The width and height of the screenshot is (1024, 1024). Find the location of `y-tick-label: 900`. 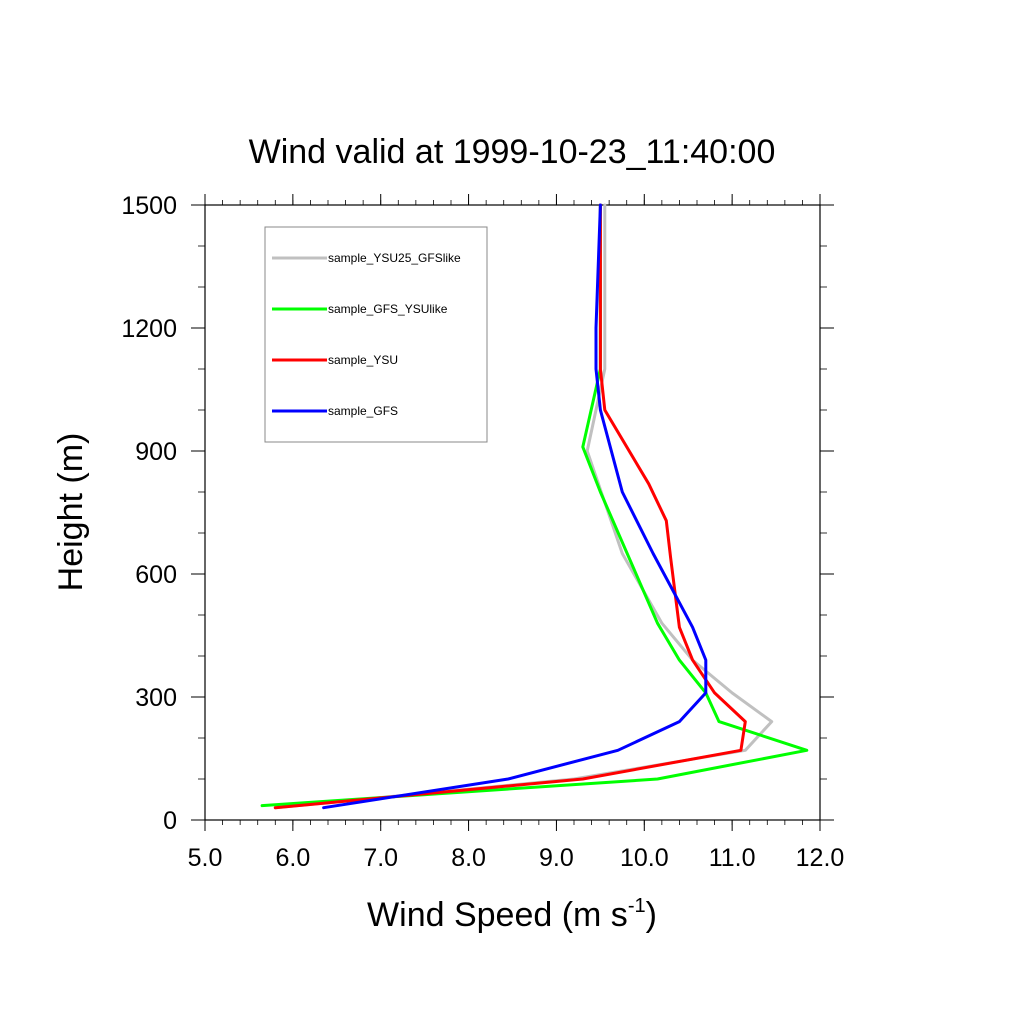

y-tick-label: 900 is located at coordinates (156, 452).